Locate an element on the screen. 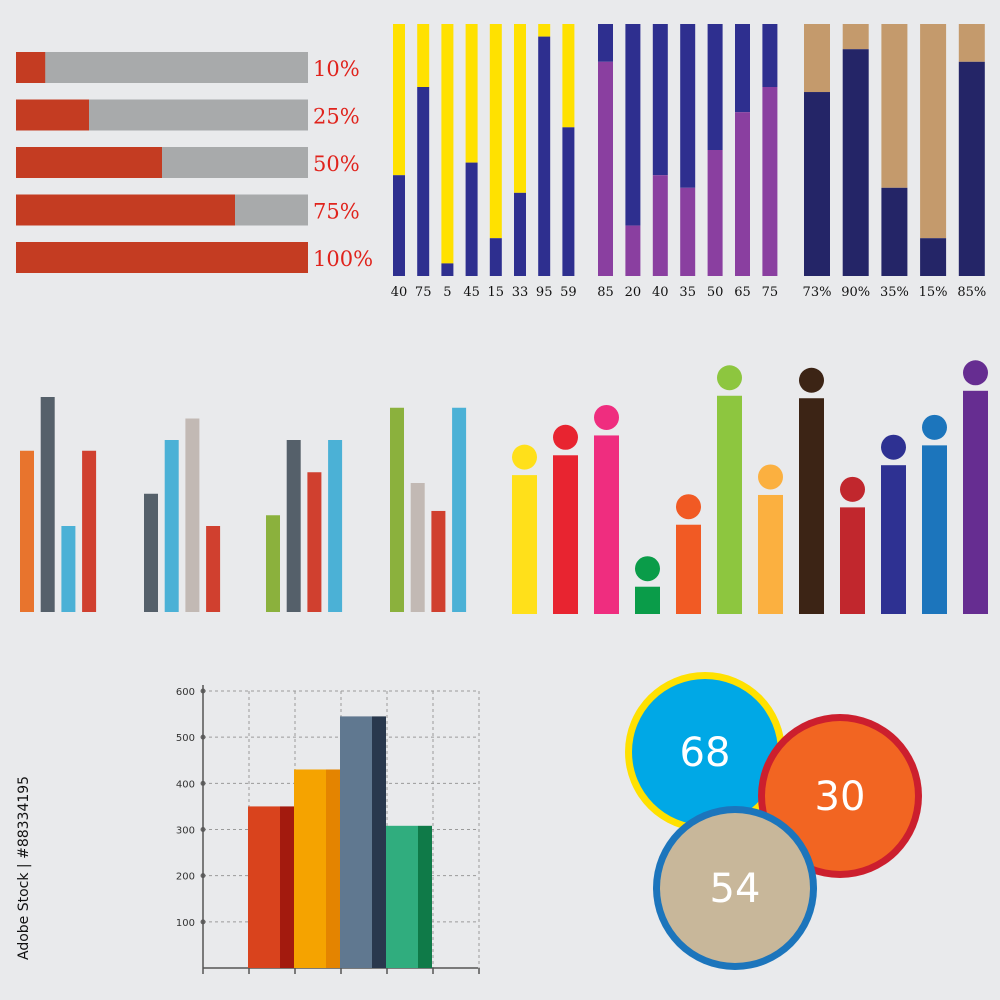 The image size is (1000, 1000). bar-value-label: 15% is located at coordinates (933, 292).